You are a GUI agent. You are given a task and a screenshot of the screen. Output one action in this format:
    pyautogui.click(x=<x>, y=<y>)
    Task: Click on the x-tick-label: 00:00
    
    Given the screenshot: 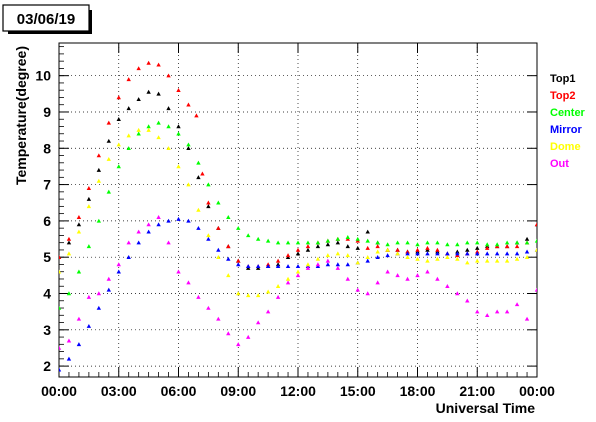 What is the action you would take?
    pyautogui.click(x=537, y=391)
    